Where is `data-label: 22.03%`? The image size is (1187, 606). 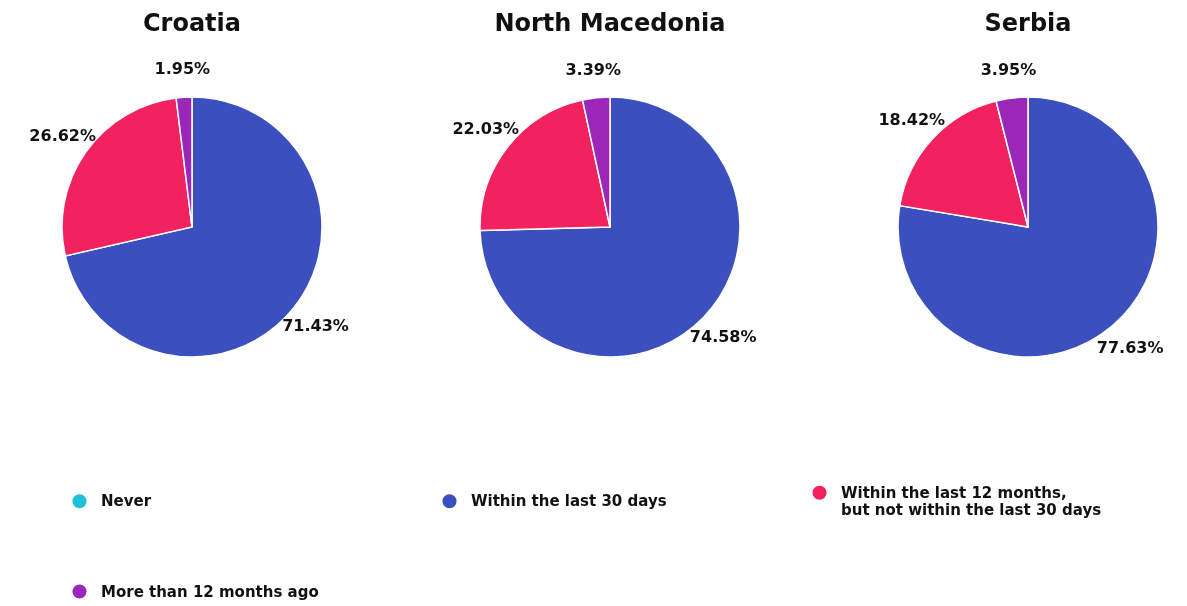 data-label: 22.03% is located at coordinates (486, 129).